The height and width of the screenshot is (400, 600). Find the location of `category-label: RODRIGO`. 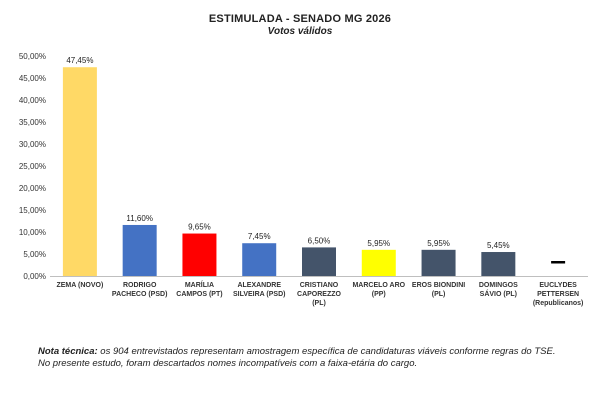

category-label: RODRIGO is located at coordinates (140, 285).